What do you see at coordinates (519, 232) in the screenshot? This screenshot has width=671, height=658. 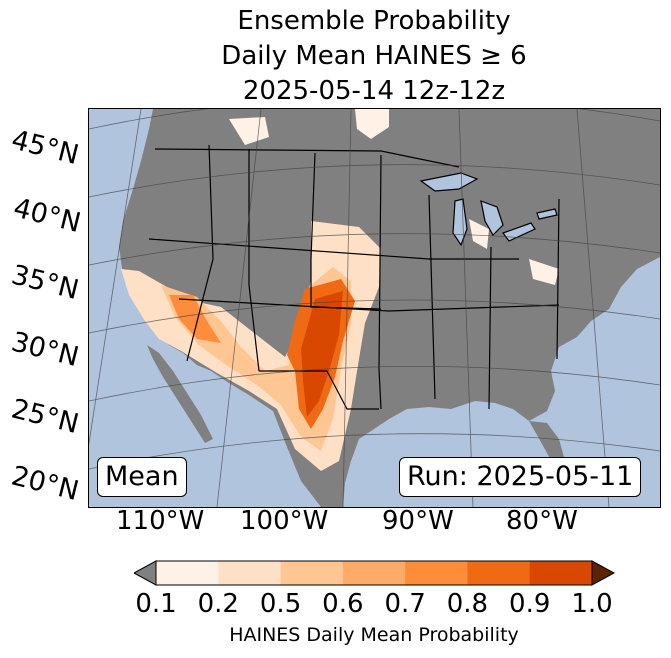 I see `lake-erie` at bounding box center [519, 232].